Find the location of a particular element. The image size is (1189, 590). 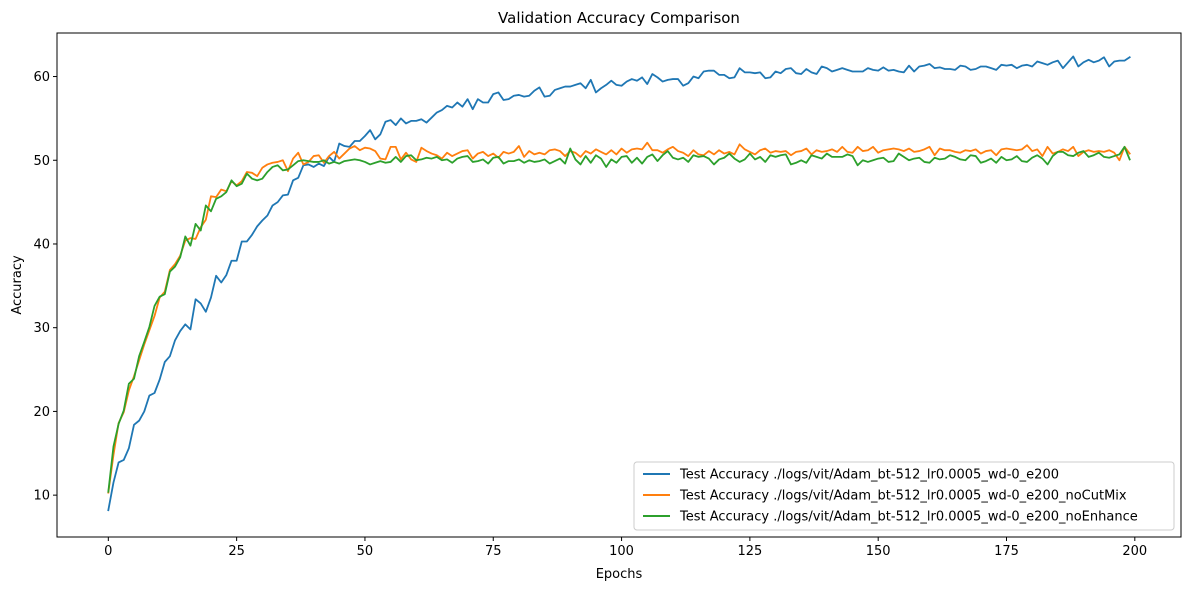

x-axis-label: Epochs is located at coordinates (619, 574).